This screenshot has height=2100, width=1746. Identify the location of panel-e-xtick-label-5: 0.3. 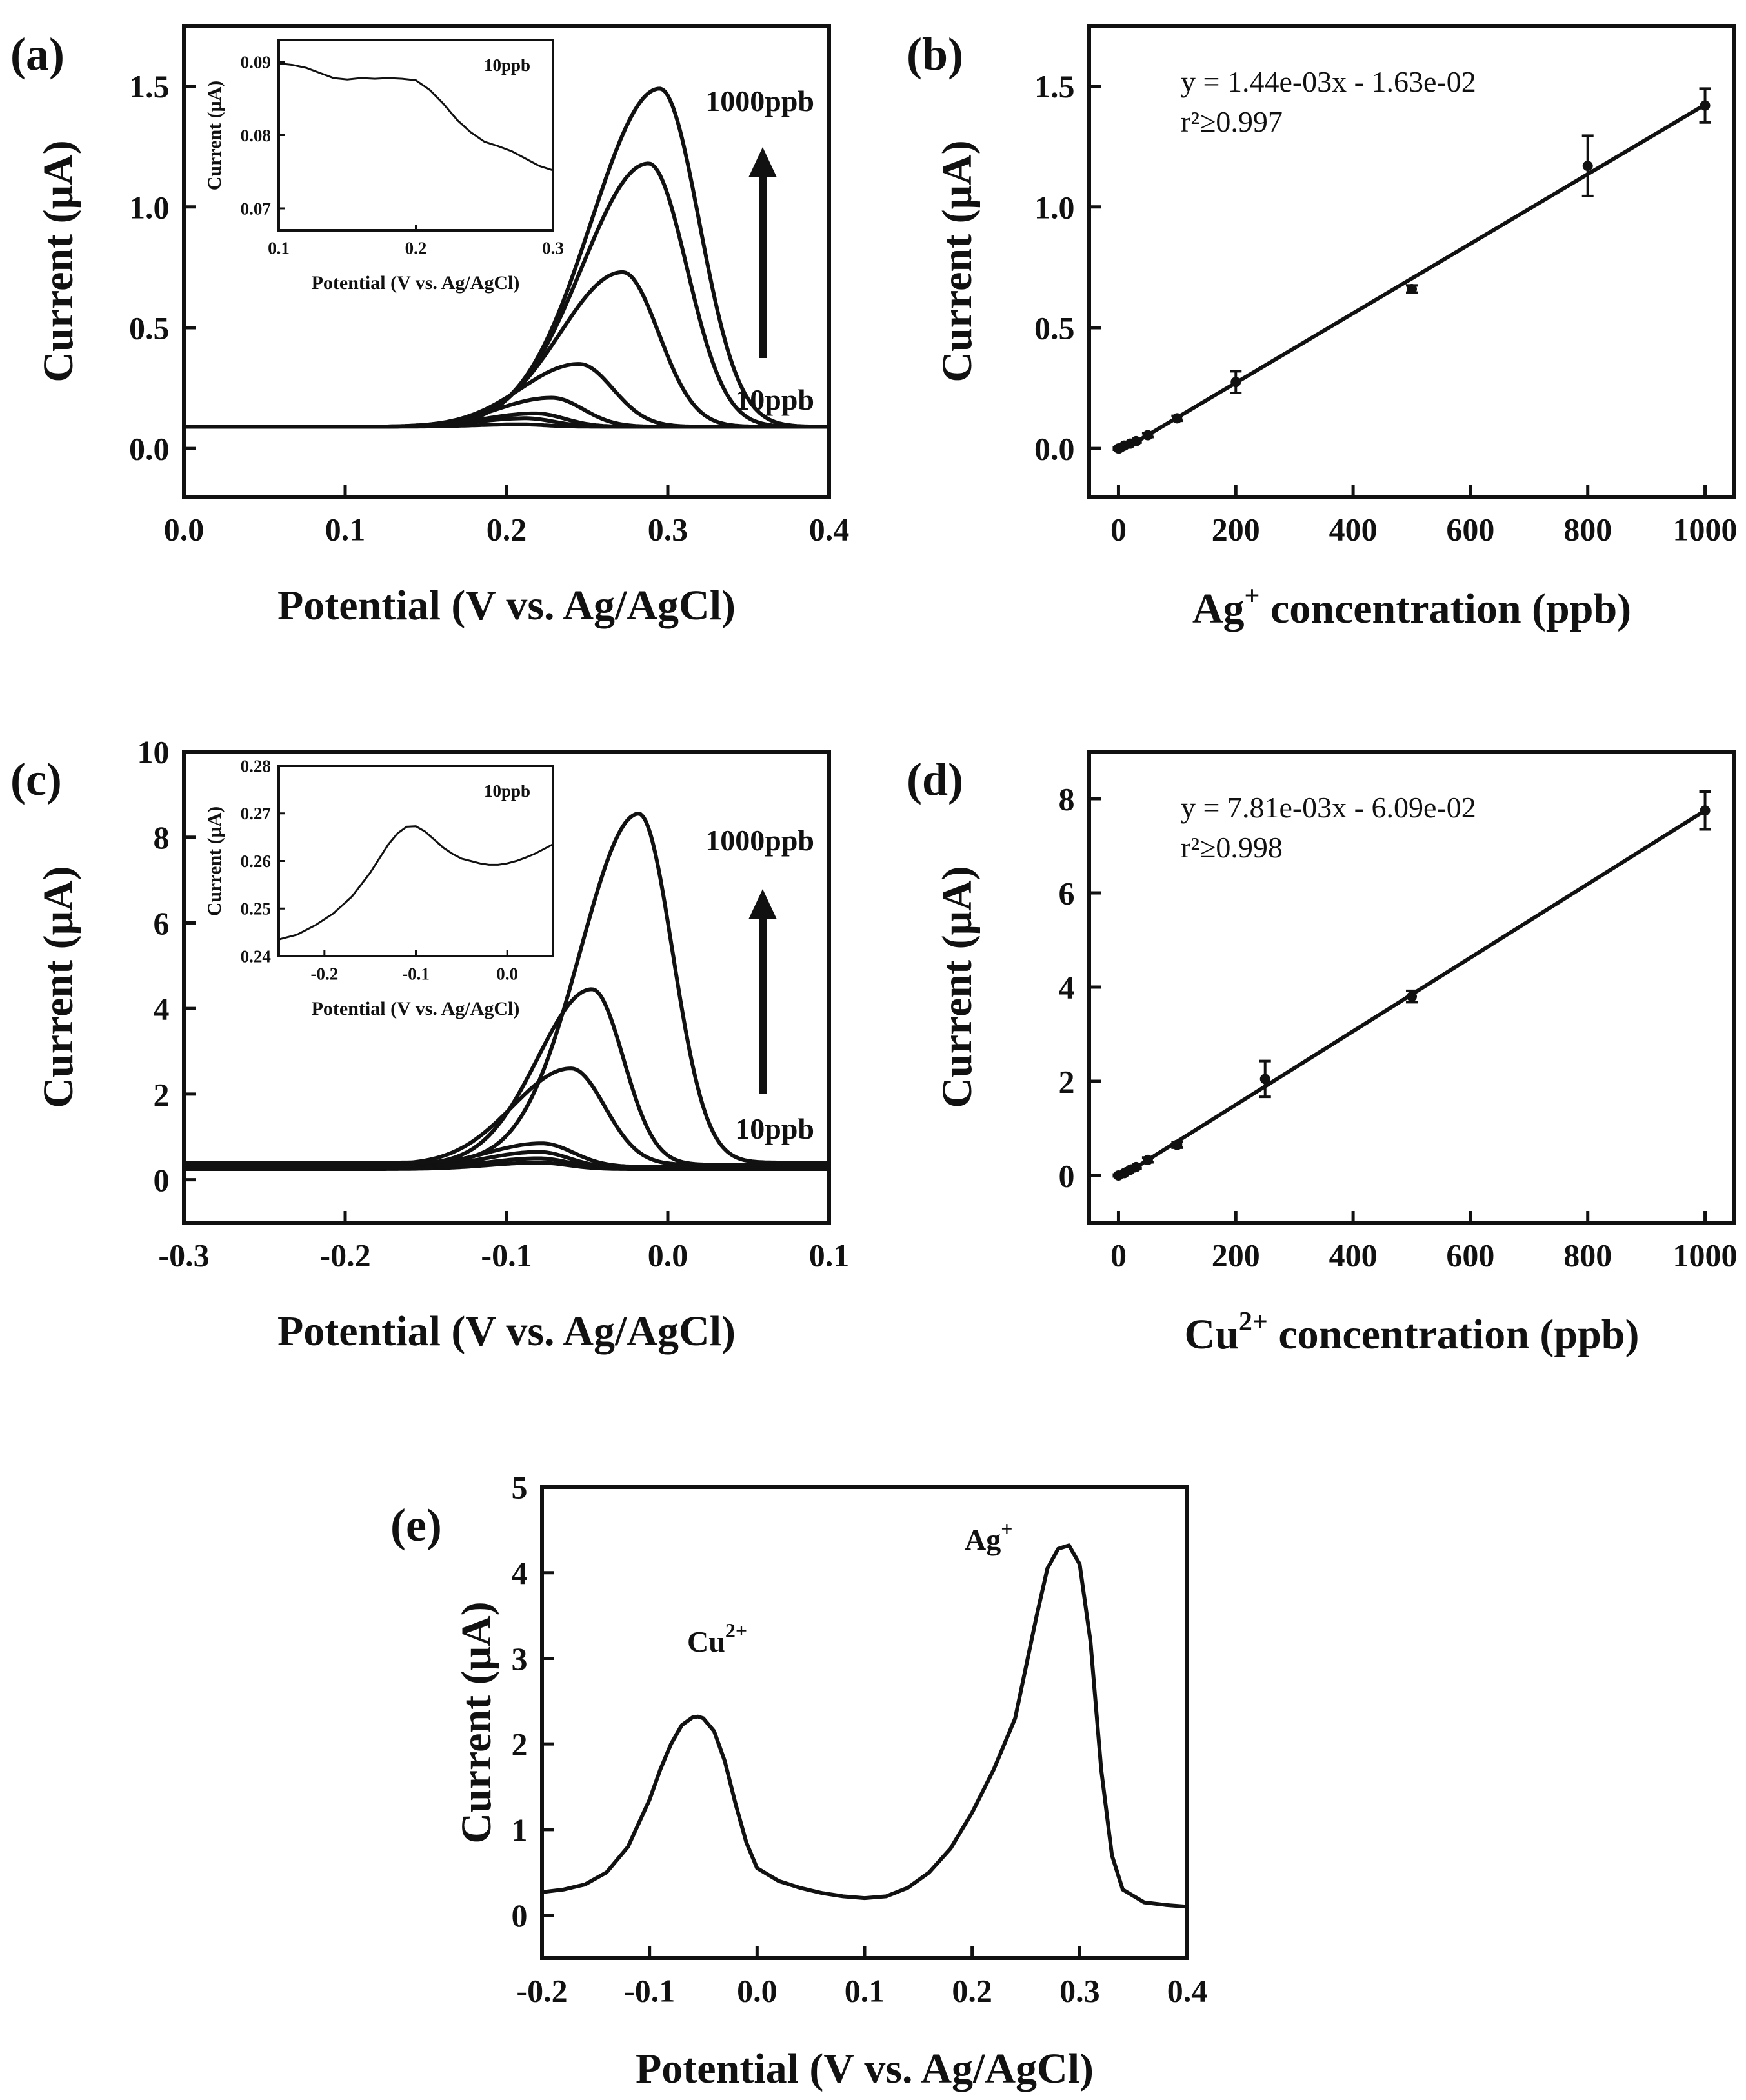
(1079, 1991).